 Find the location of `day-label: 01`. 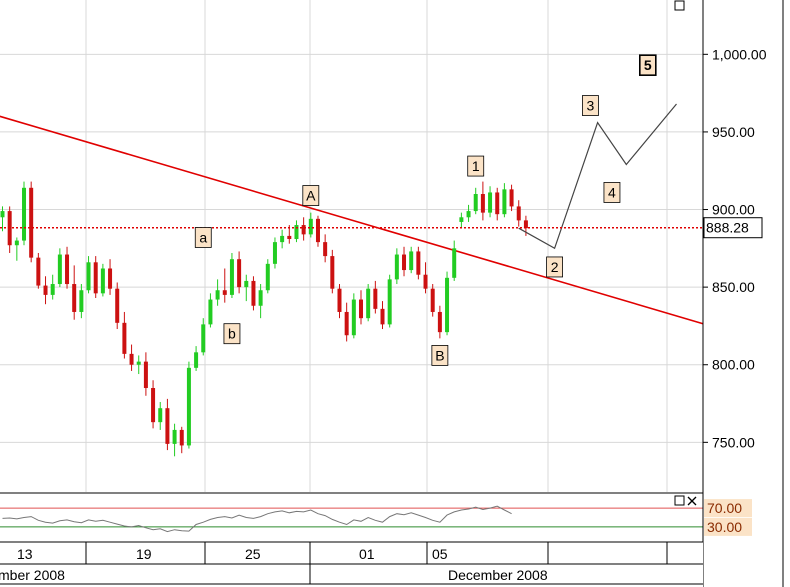

day-label: 01 is located at coordinates (367, 554).